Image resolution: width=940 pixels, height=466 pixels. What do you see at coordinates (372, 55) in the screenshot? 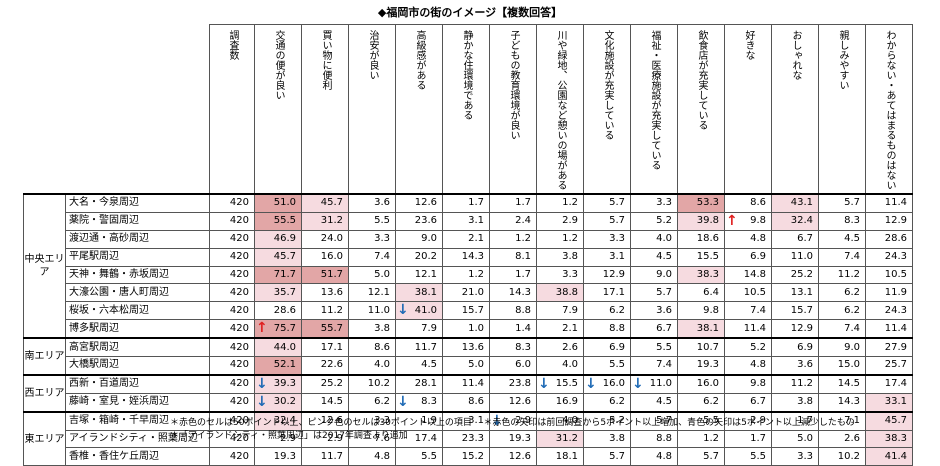
I see `column-header-label: 治安が良い` at bounding box center [372, 55].